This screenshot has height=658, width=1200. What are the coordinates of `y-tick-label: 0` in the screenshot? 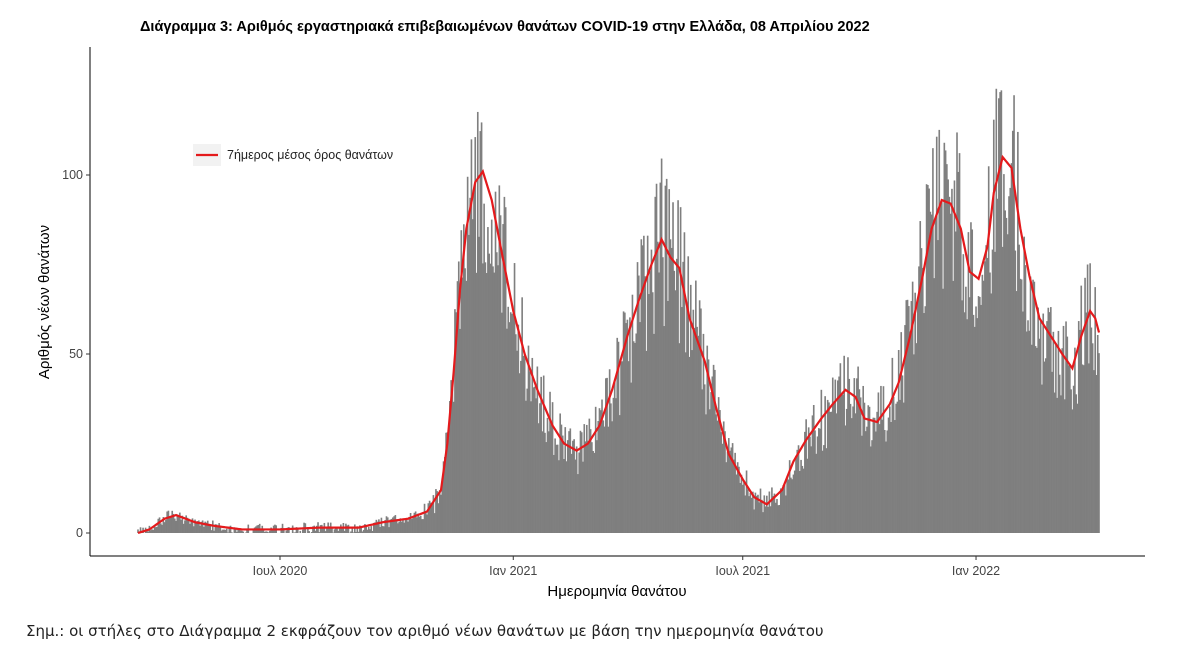 It's located at (79, 533).